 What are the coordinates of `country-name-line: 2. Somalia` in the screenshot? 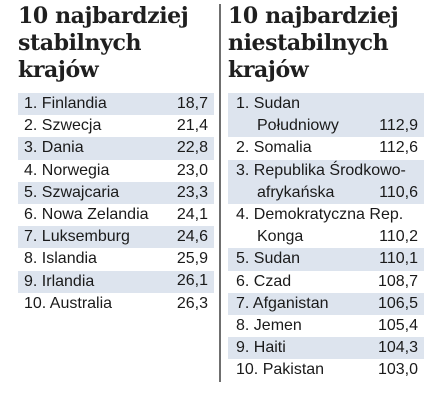 It's located at (274, 148).